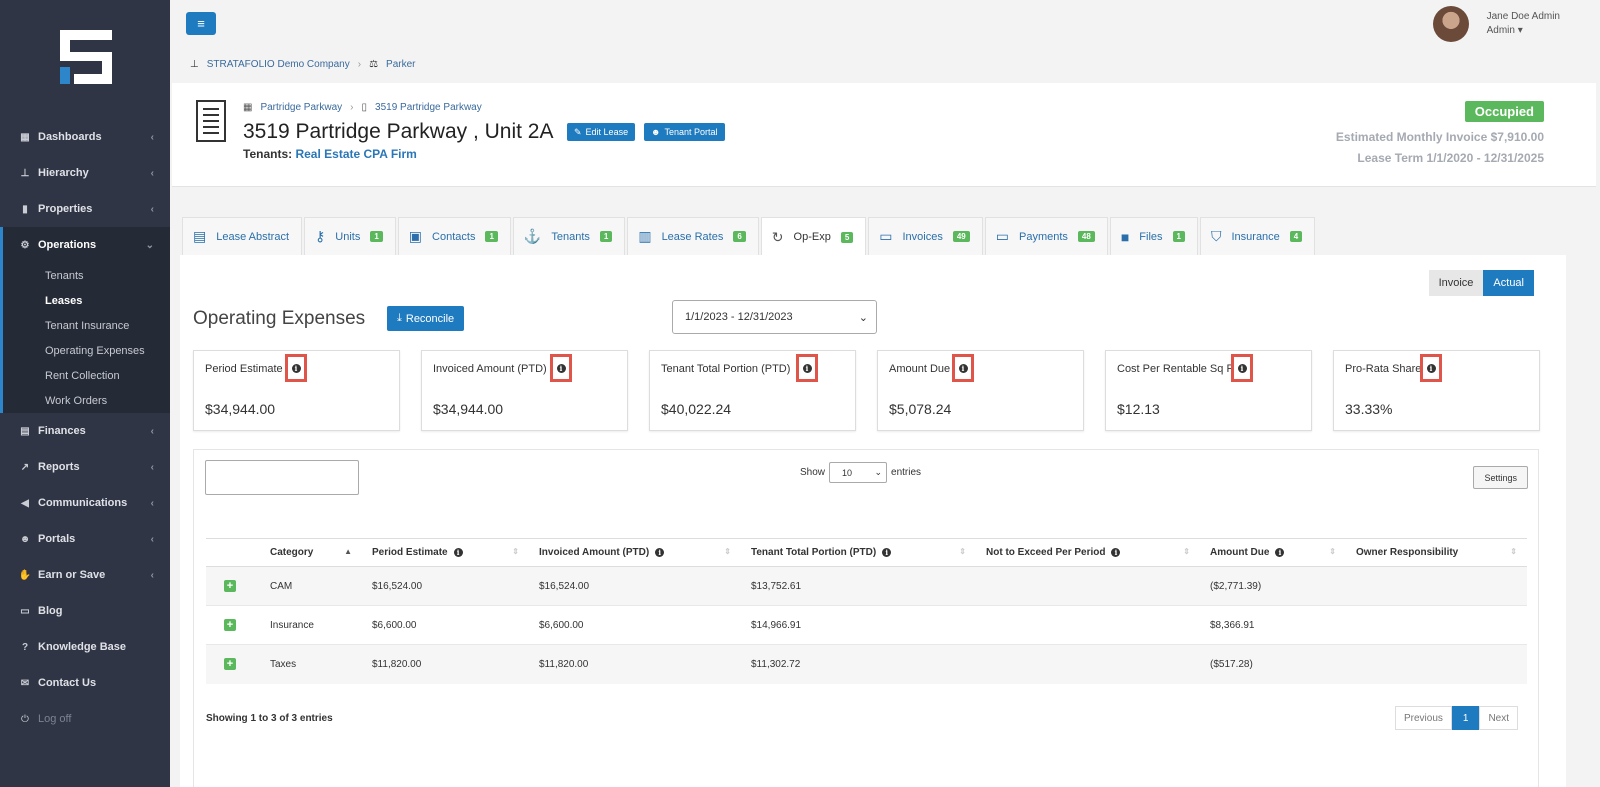 Image resolution: width=1600 pixels, height=787 pixels. Describe the element at coordinates (152, 173) in the screenshot. I see `chevron-left-icon: ‹` at that location.